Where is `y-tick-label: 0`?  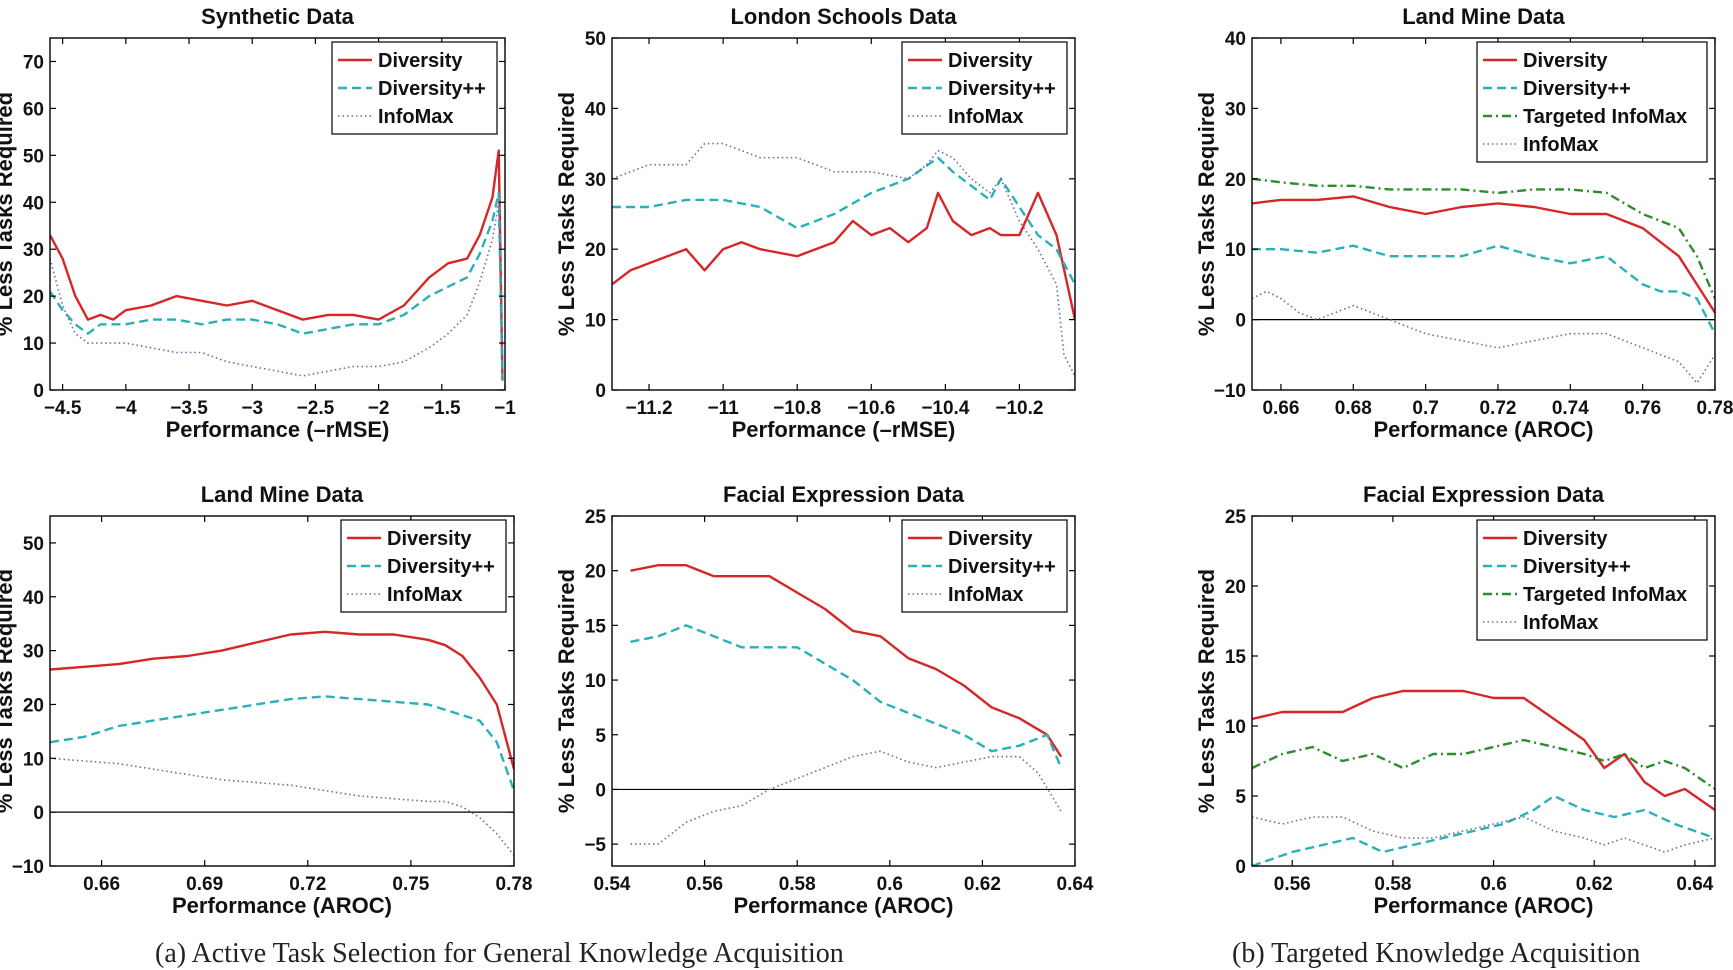 y-tick-label: 0 is located at coordinates (600, 391).